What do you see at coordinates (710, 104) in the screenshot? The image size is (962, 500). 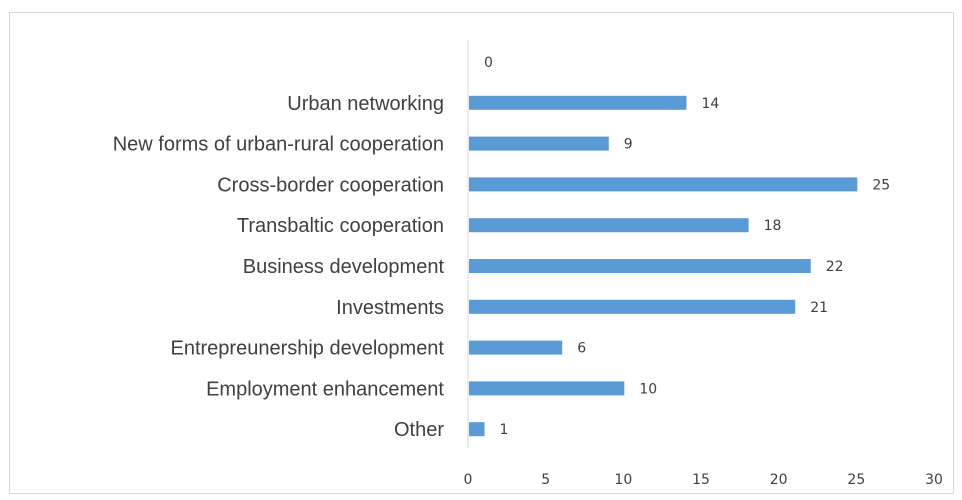 I see `data-label: 14` at bounding box center [710, 104].